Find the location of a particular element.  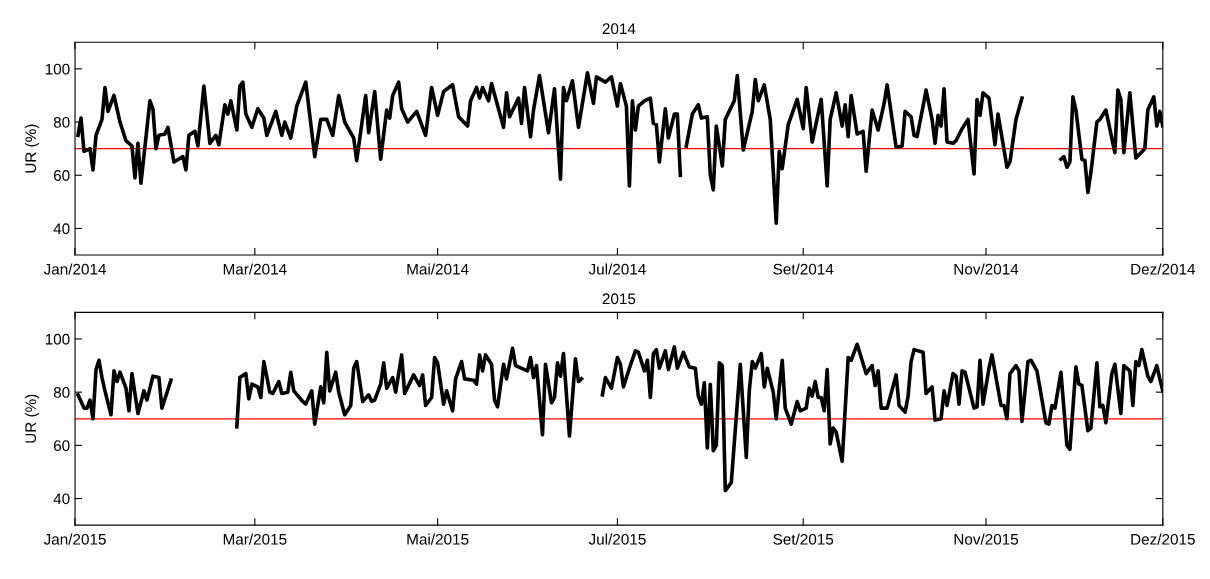

x-tick-label: Mar/2014 is located at coordinates (255, 269).